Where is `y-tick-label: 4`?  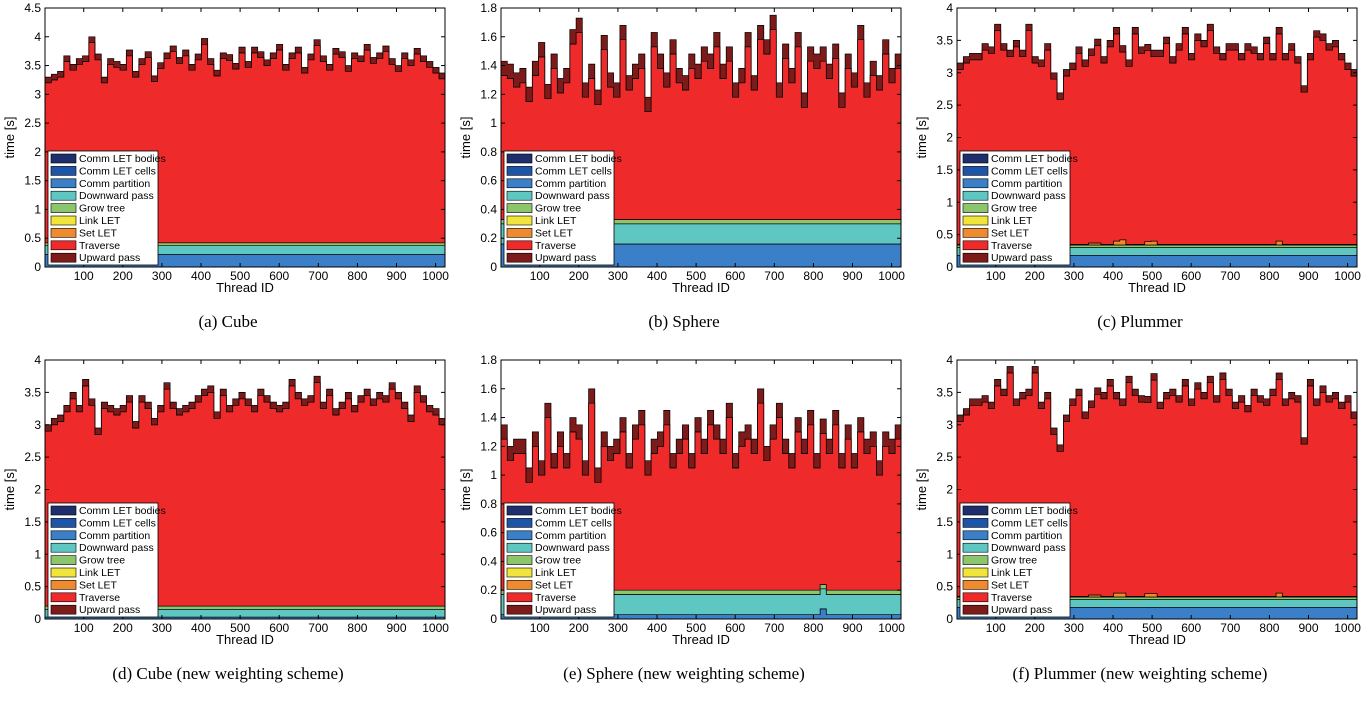
y-tick-label: 4 is located at coordinates (37, 360).